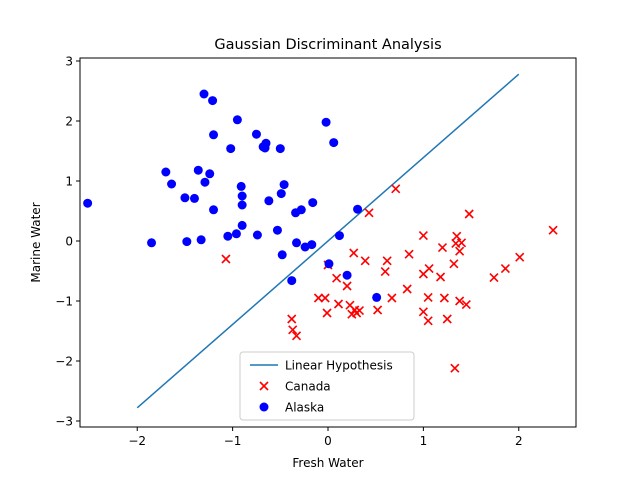 The height and width of the screenshot is (480, 640). I want to click on legend-label: Linear Hypothesis, so click(339, 366).